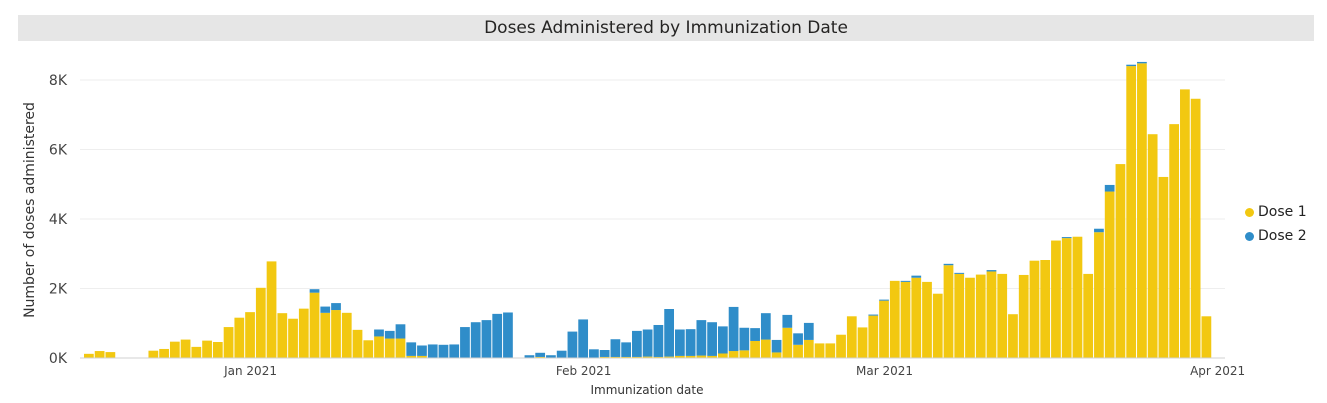 This screenshot has width=1327, height=403. What do you see at coordinates (1276, 236) in the screenshot?
I see `legend-item-dose-2: Dose 2` at bounding box center [1276, 236].